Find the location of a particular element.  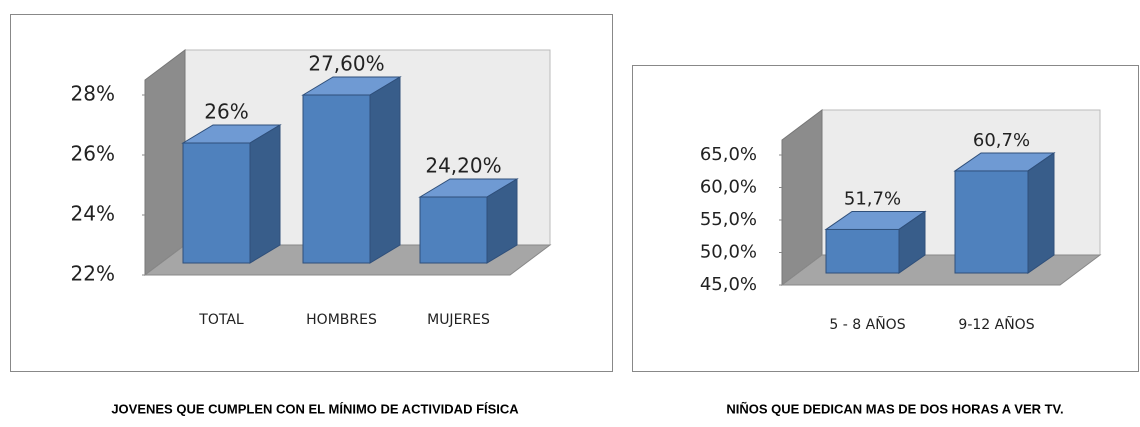

x-tick-label: TOTAL is located at coordinates (221, 320).